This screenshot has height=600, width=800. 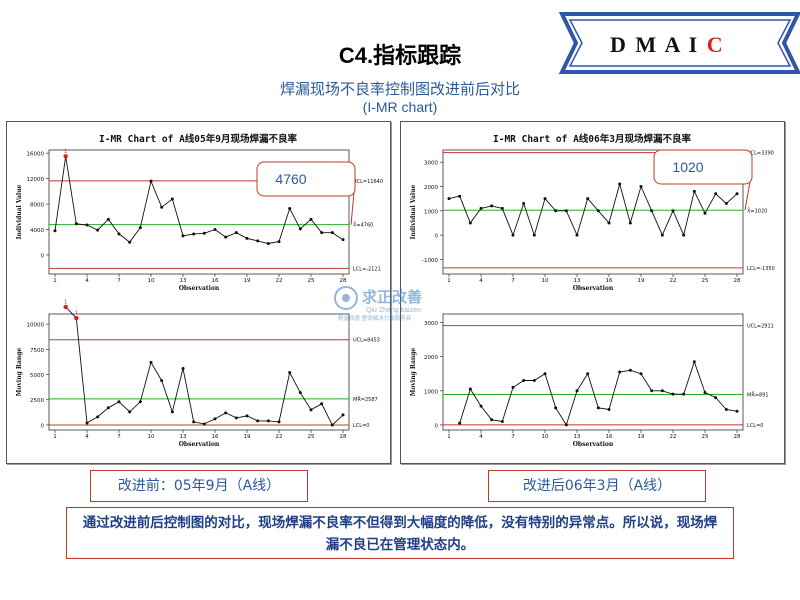 I want to click on x-tick-label: 22, so click(x=673, y=281).